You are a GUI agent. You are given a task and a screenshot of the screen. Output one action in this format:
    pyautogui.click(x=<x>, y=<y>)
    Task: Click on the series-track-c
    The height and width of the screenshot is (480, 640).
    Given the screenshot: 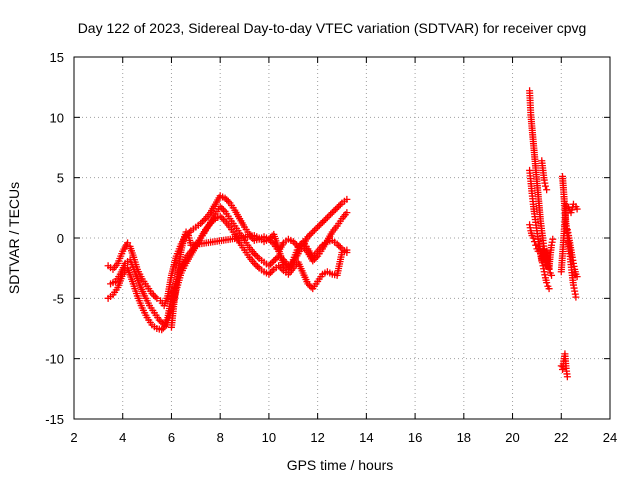 What is the action you would take?
    pyautogui.click(x=227, y=273)
    